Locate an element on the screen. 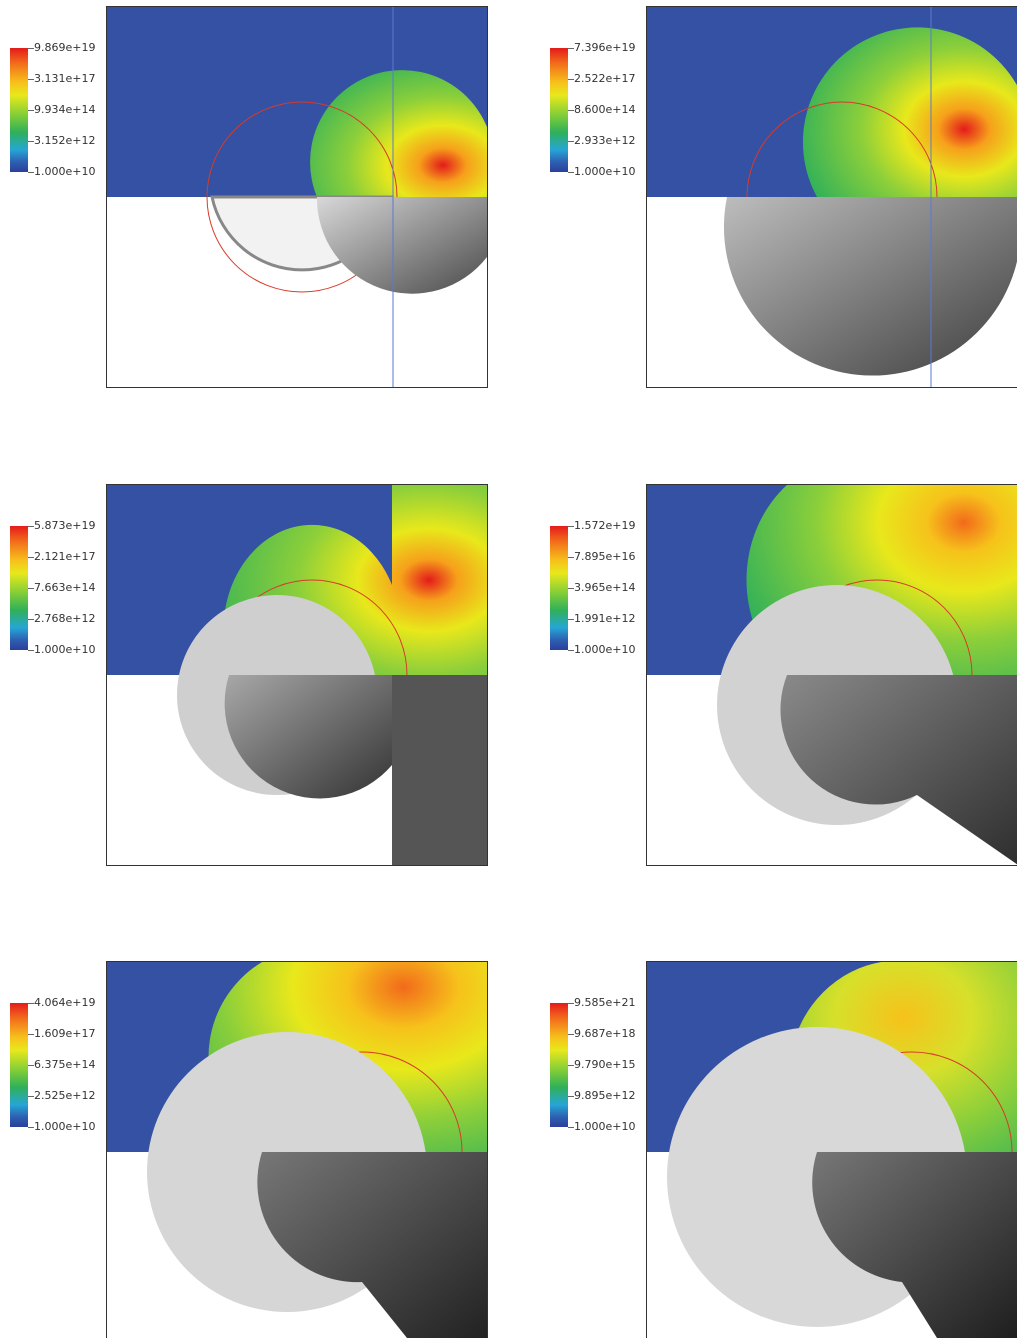  colorbar-label: 1.609e+17 is located at coordinates (65, 1033).